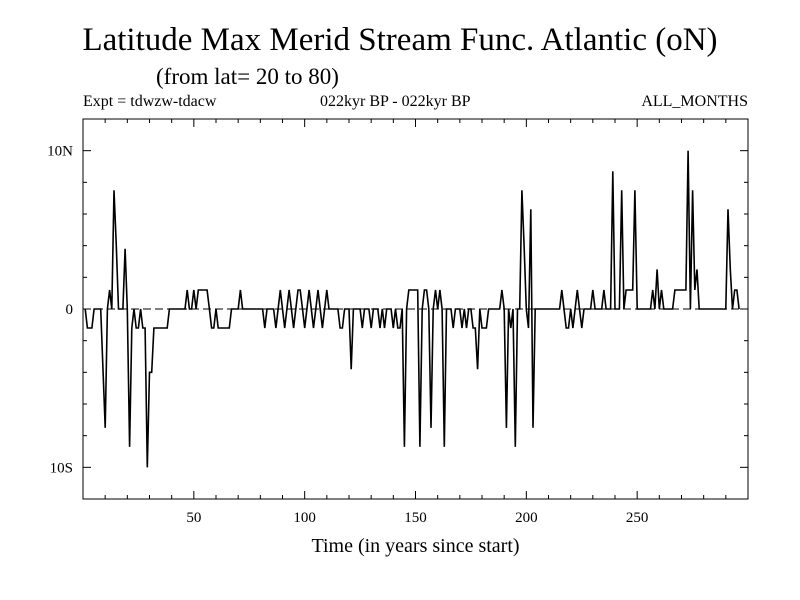 The image size is (800, 600). I want to click on y-tick-label: 0, so click(70, 310).